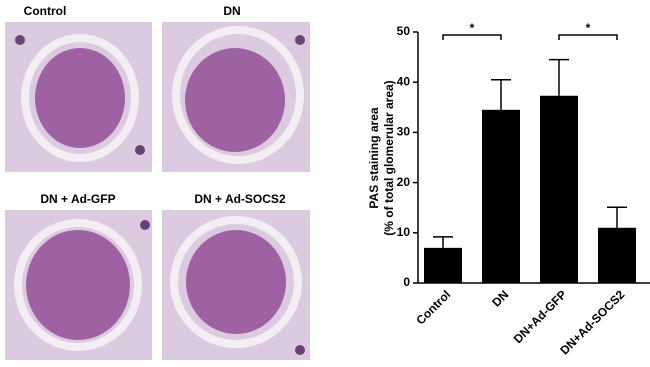 Image resolution: width=650 pixels, height=367 pixels. I want to click on panel-label: DN + Ad-SOCS2, so click(240, 199).